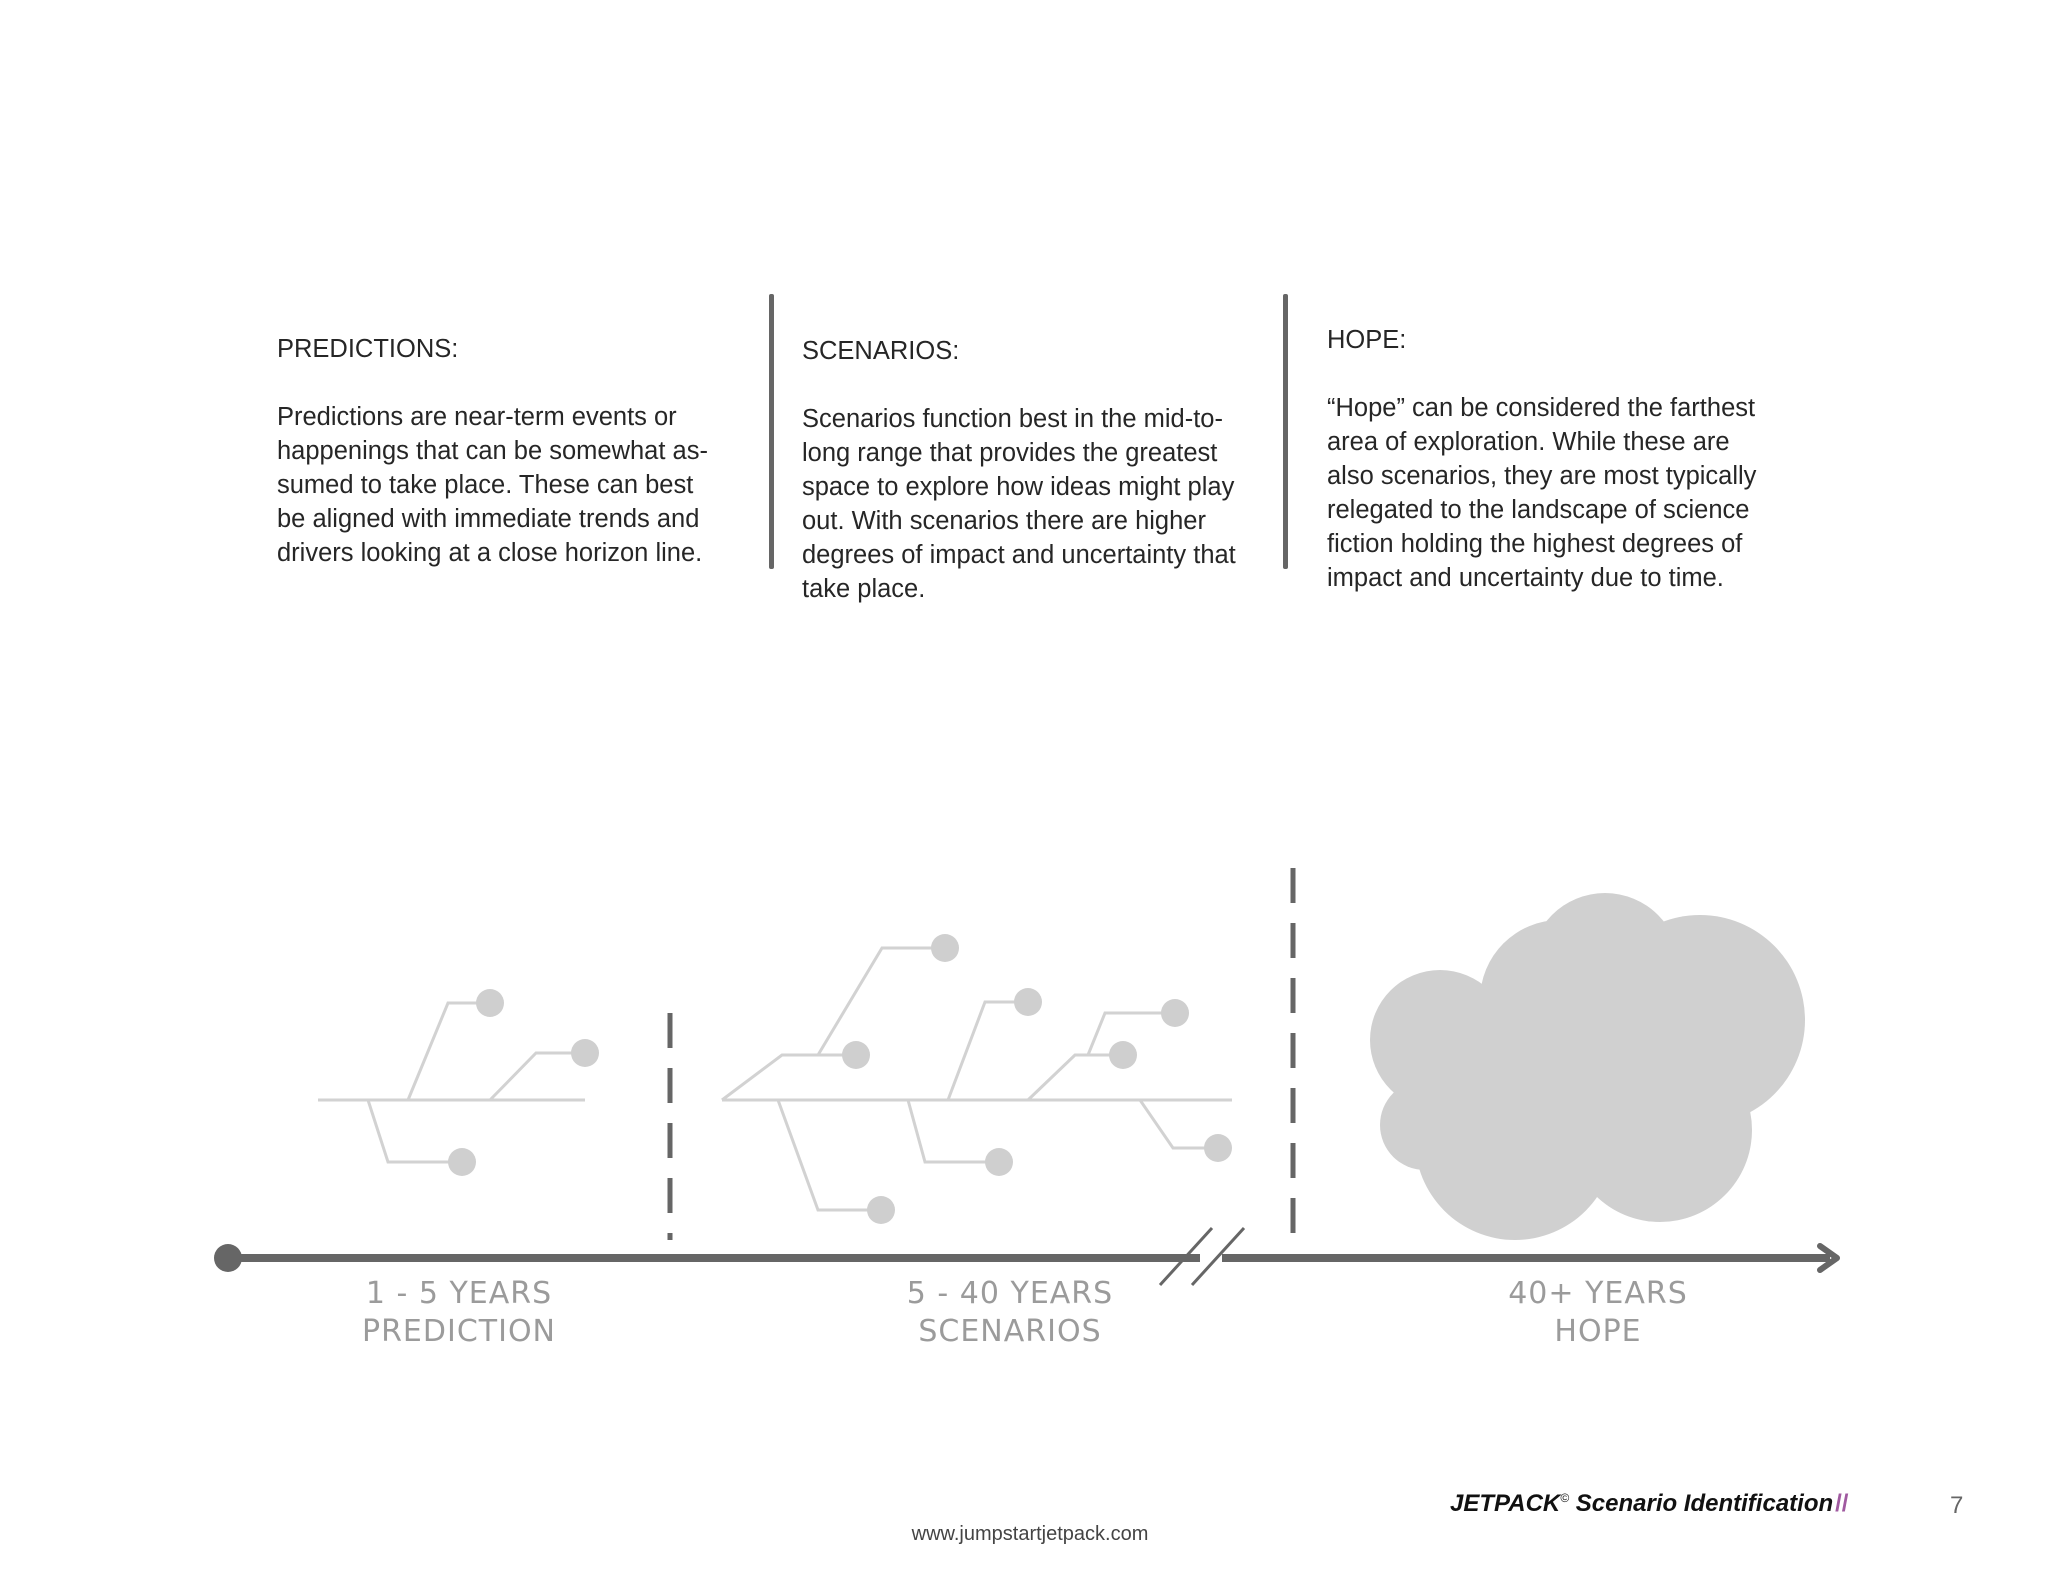  What do you see at coordinates (1587, 1066) in the screenshot?
I see `hope-cloud` at bounding box center [1587, 1066].